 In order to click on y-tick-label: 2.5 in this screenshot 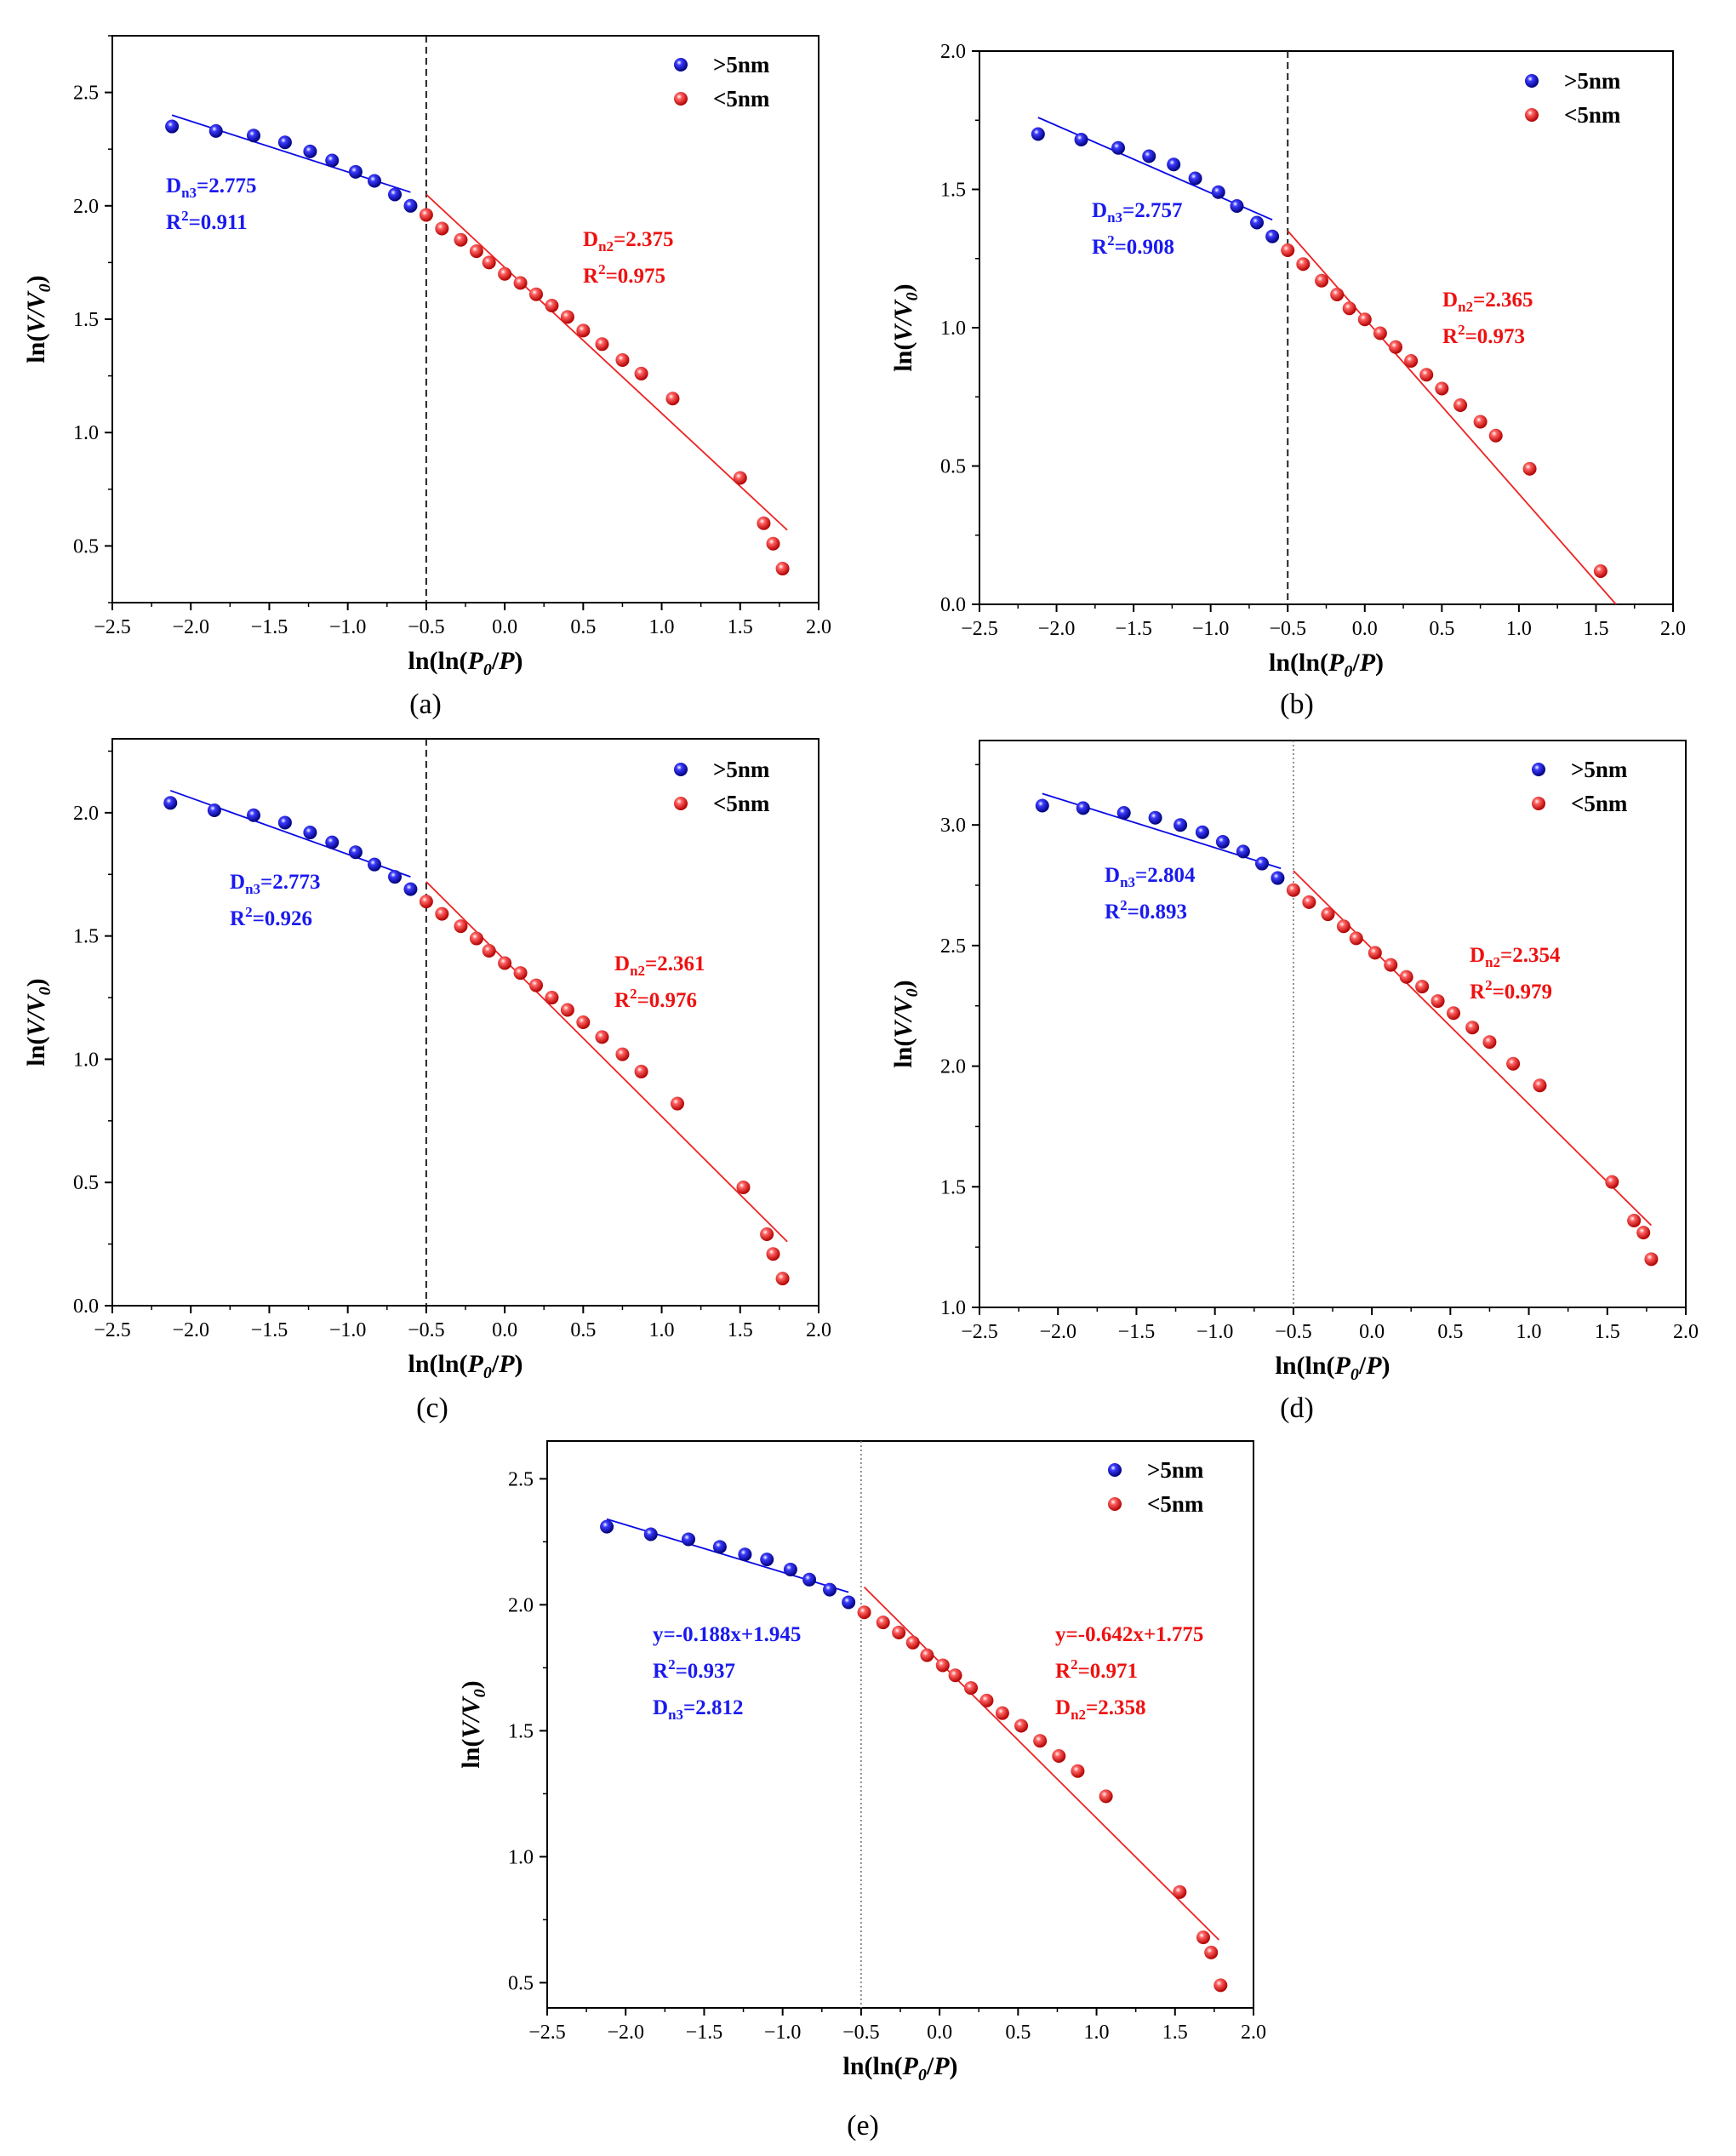, I will do `click(86, 94)`.